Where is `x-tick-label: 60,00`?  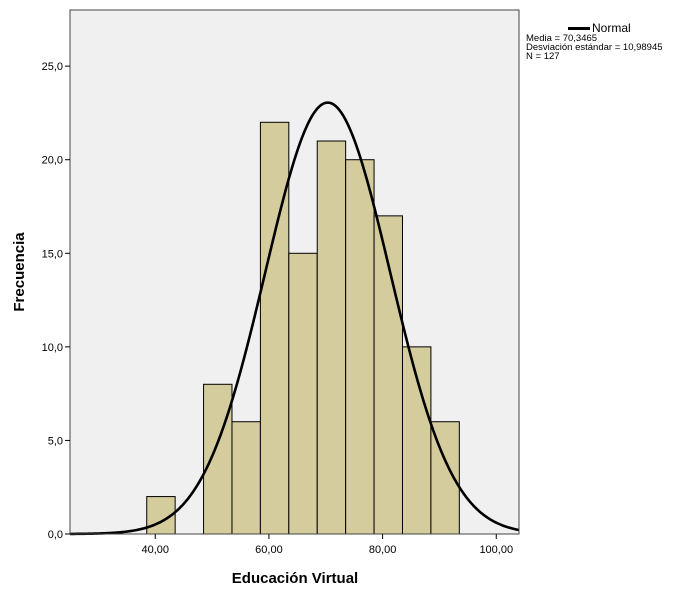 x-tick-label: 60,00 is located at coordinates (269, 550).